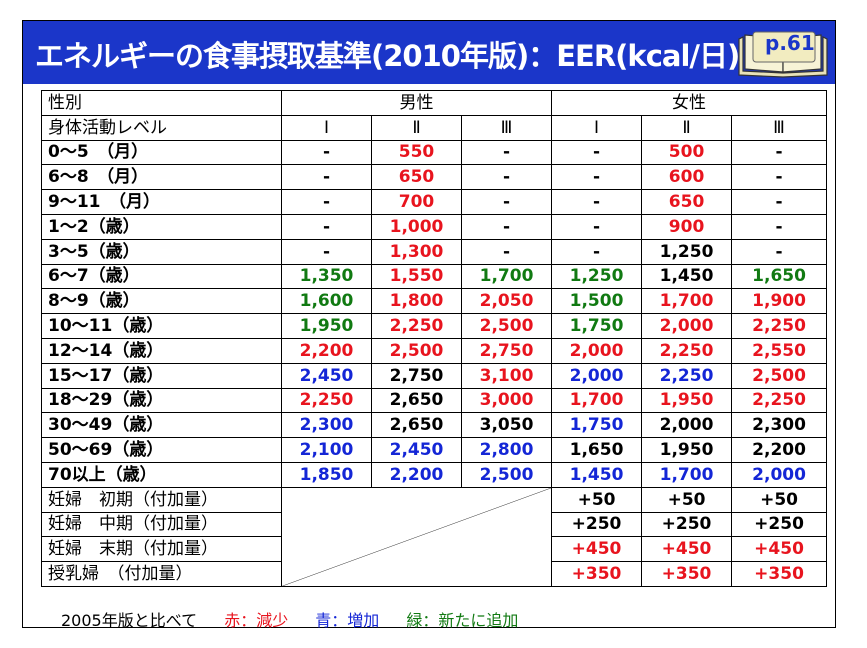 The width and height of the screenshot is (867, 648). What do you see at coordinates (161, 425) in the screenshot?
I see `row-age-label: 30～49（歳）` at bounding box center [161, 425].